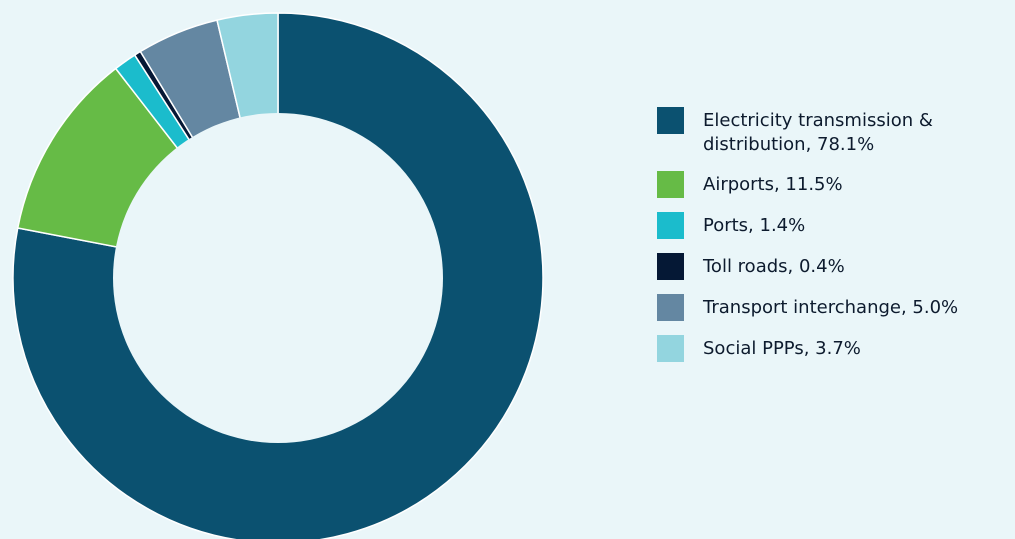  What do you see at coordinates (670, 307) in the screenshot?
I see `legend-swatch-transport-interchange` at bounding box center [670, 307].